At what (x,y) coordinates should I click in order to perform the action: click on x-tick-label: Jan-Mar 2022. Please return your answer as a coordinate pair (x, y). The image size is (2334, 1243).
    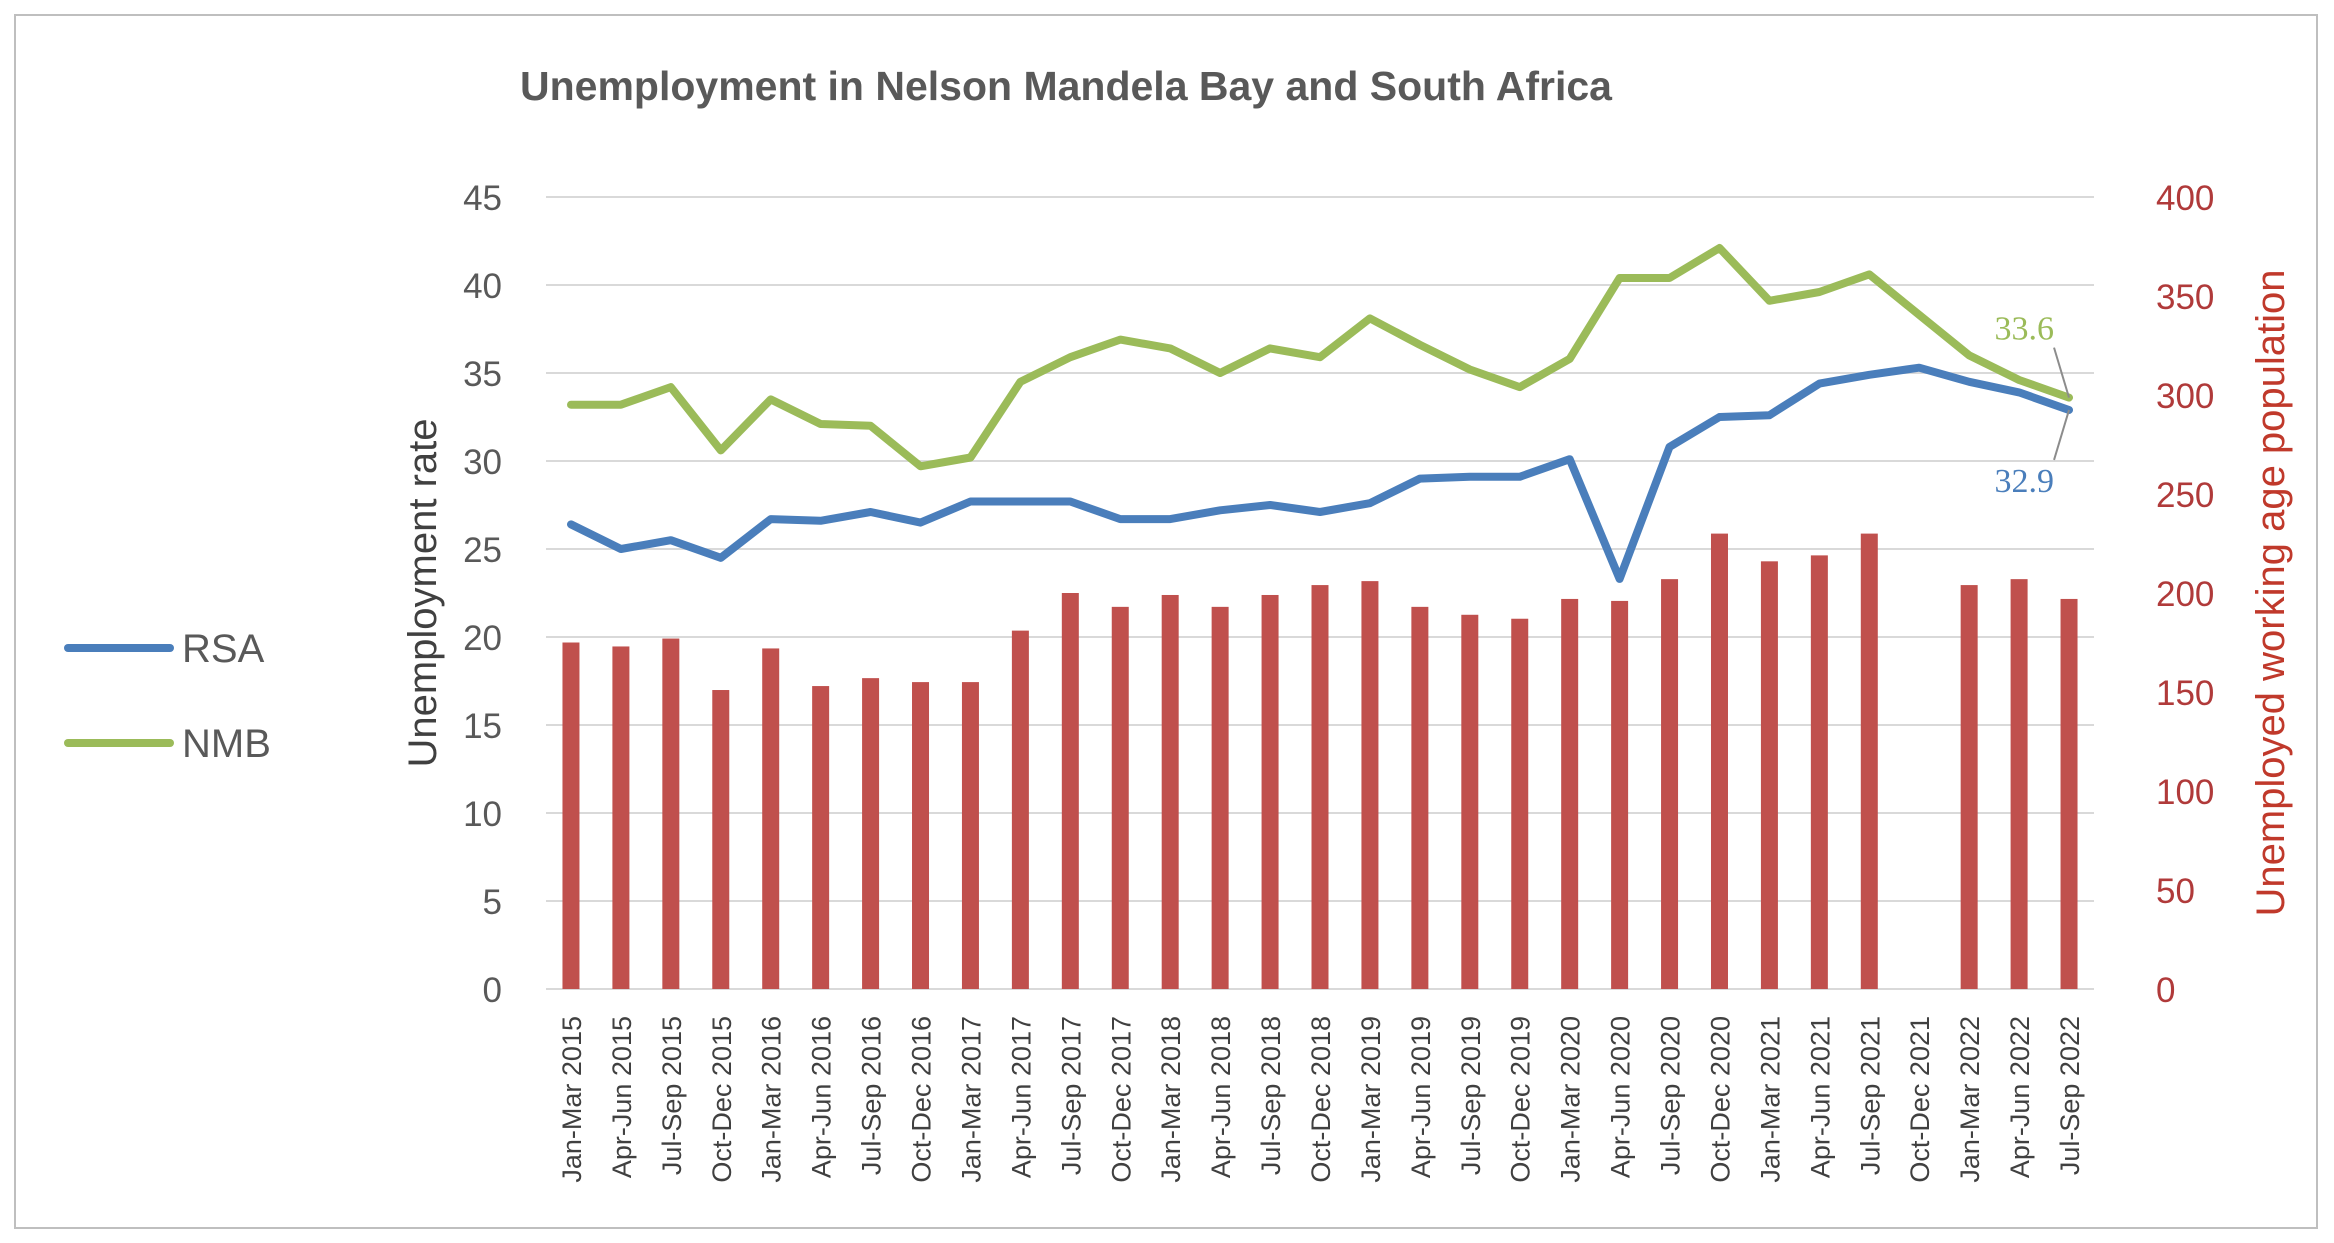
    Looking at the image, I should click on (1970, 1099).